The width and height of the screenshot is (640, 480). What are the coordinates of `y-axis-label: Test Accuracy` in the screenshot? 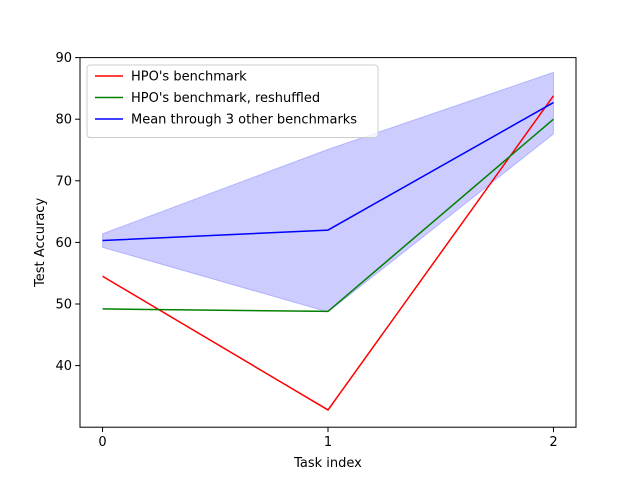 It's located at (40, 243).